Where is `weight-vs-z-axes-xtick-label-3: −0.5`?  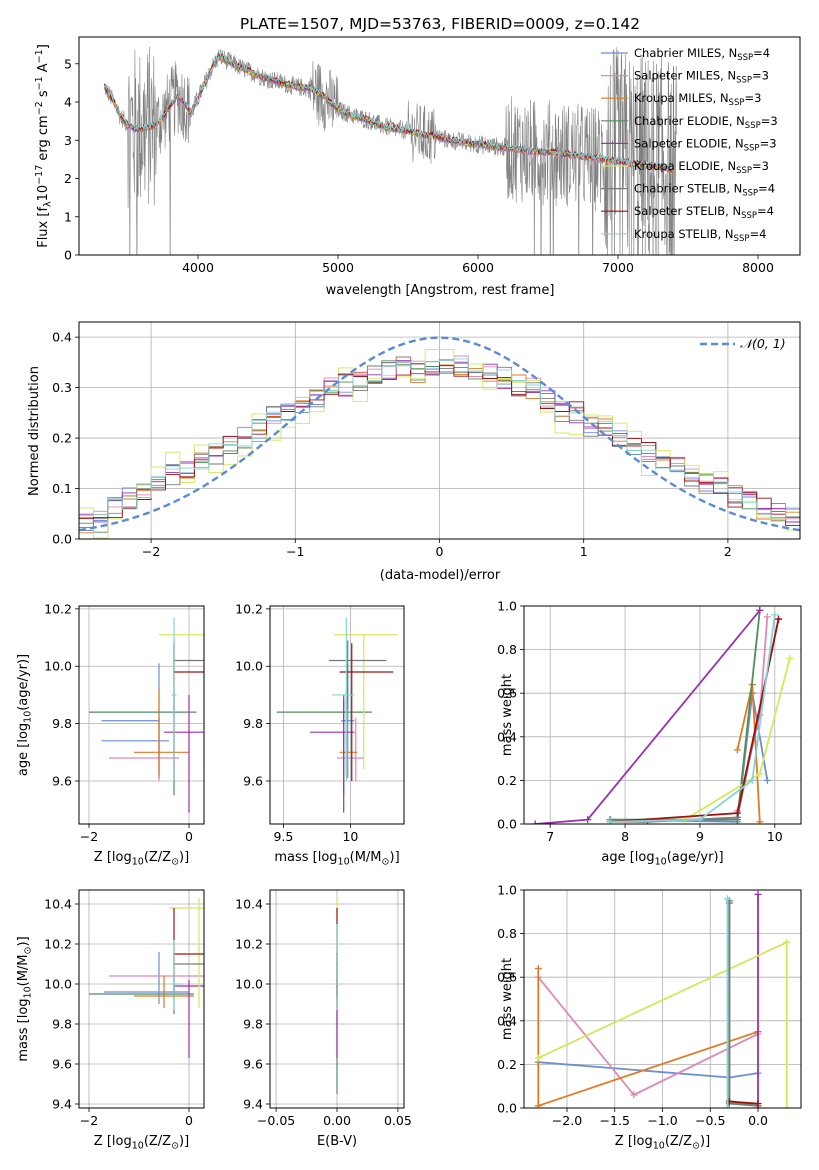
weight-vs-z-axes-xtick-label-3: −0.5 is located at coordinates (710, 1120).